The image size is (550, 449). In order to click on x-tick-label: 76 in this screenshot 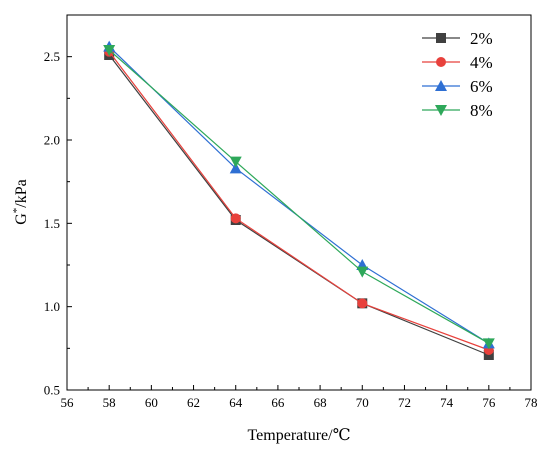, I will do `click(489, 402)`.